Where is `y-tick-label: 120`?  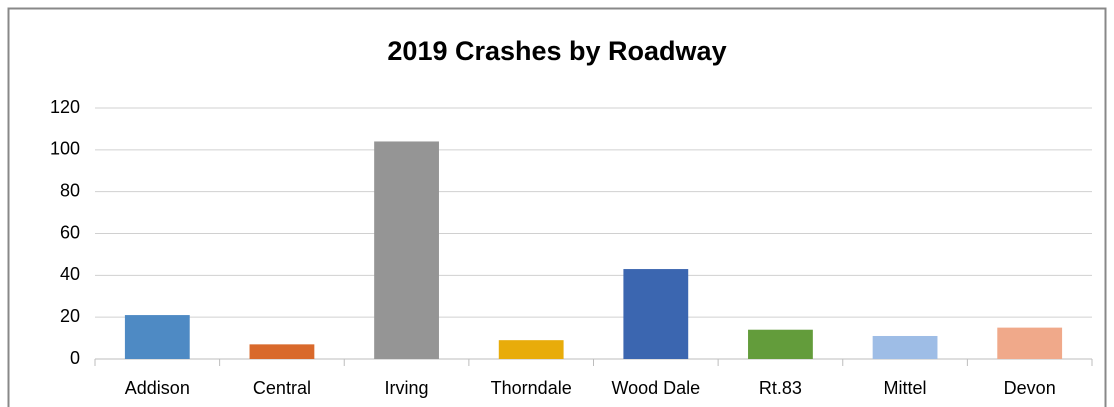
y-tick-label: 120 is located at coordinates (65, 107).